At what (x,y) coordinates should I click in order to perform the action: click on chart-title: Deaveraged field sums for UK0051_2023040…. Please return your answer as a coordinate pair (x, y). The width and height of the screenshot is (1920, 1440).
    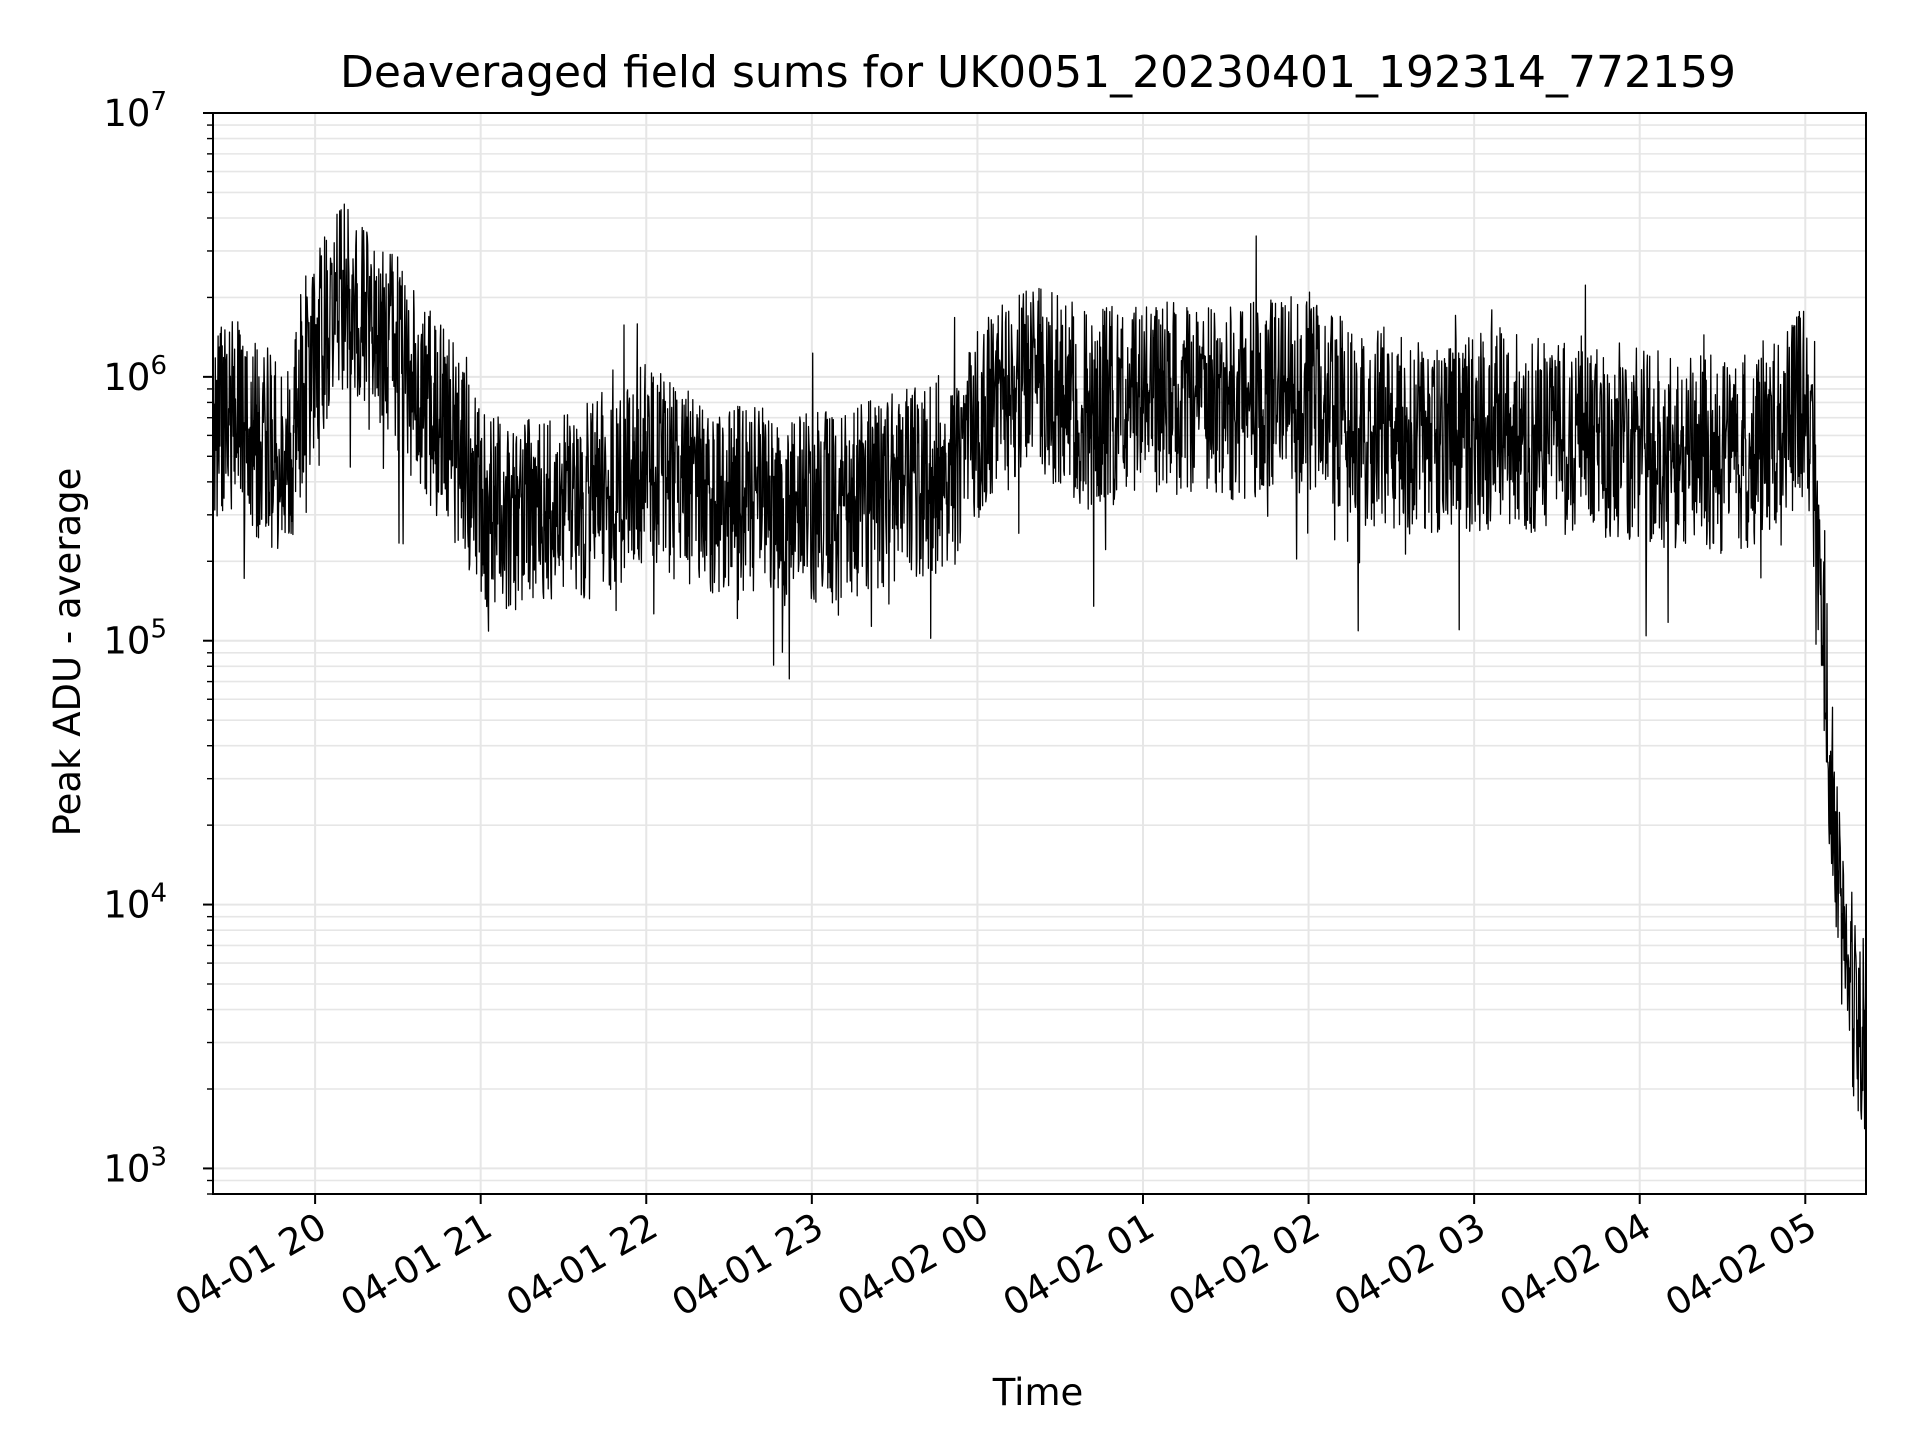
    Looking at the image, I should click on (1038, 72).